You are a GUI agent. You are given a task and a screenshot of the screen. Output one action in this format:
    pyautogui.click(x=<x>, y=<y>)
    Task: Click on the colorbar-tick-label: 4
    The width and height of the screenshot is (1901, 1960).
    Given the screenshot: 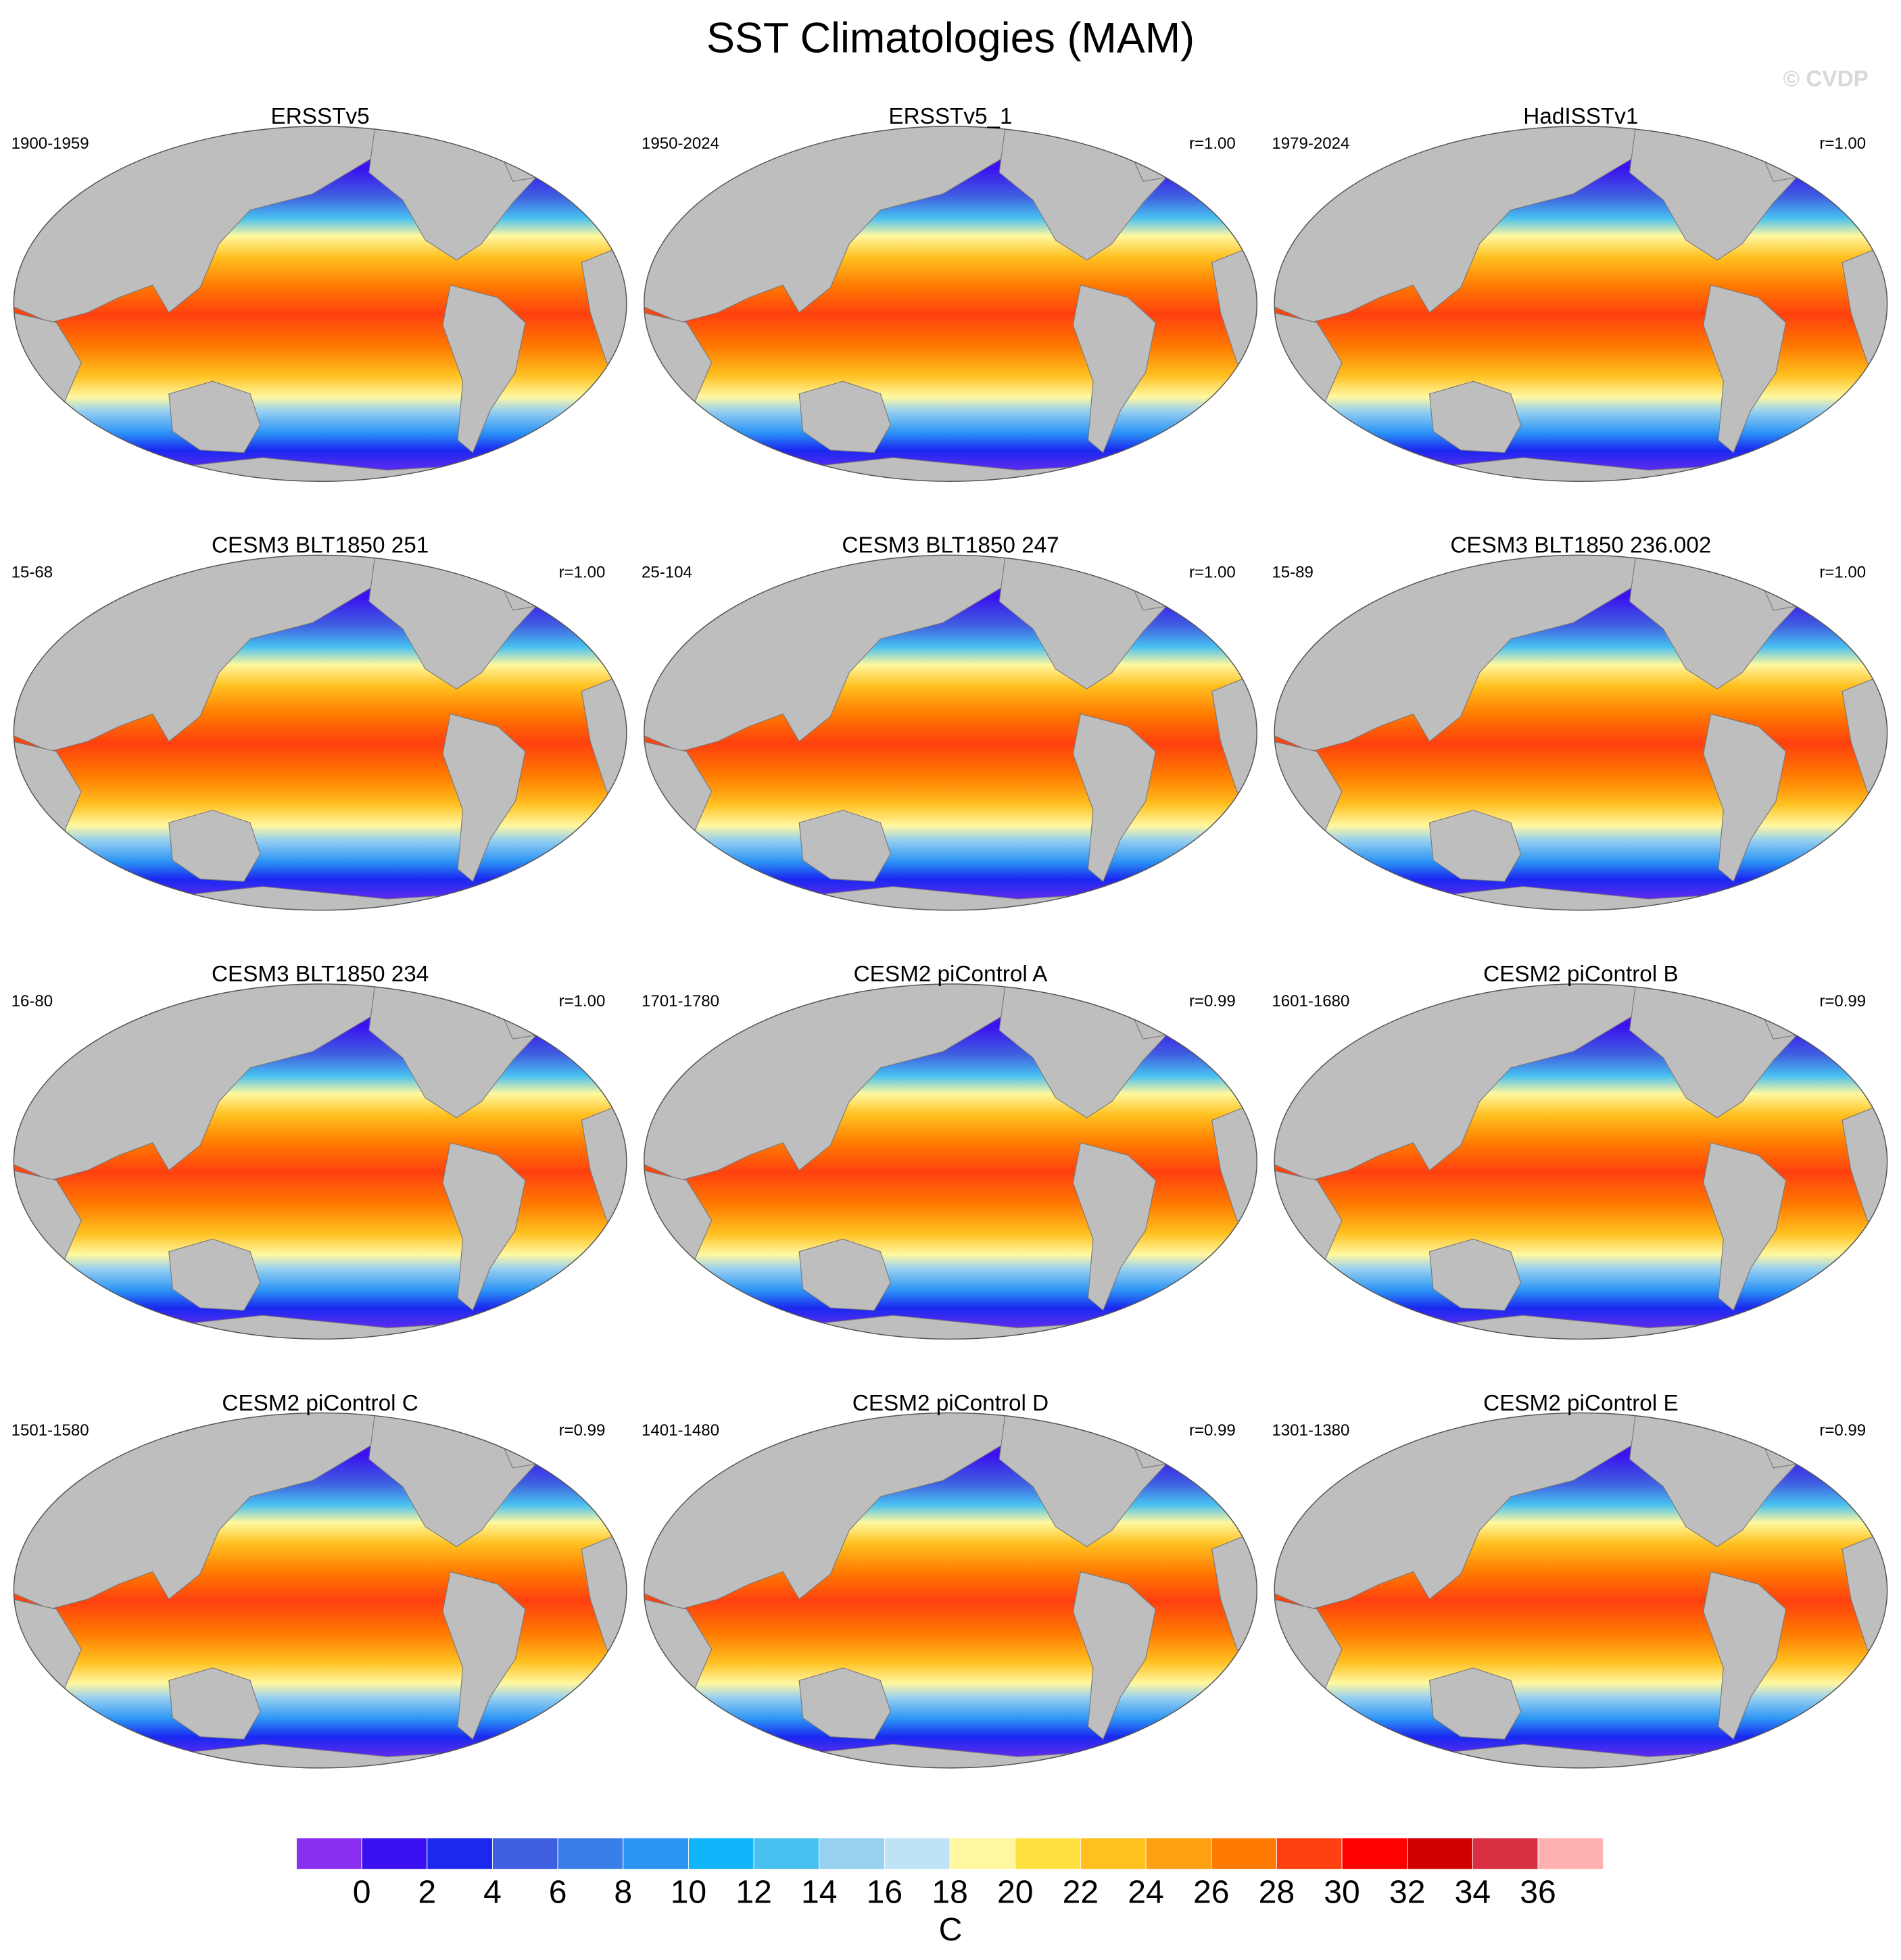 What is the action you would take?
    pyautogui.click(x=493, y=1892)
    